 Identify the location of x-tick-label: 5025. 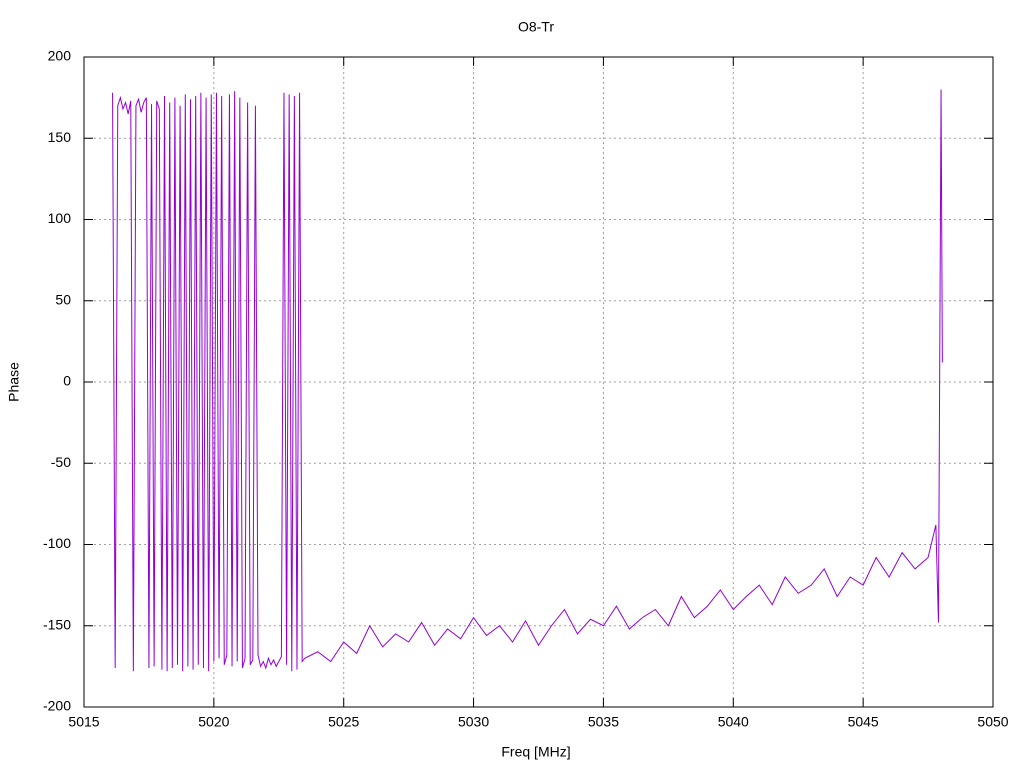
(343, 722).